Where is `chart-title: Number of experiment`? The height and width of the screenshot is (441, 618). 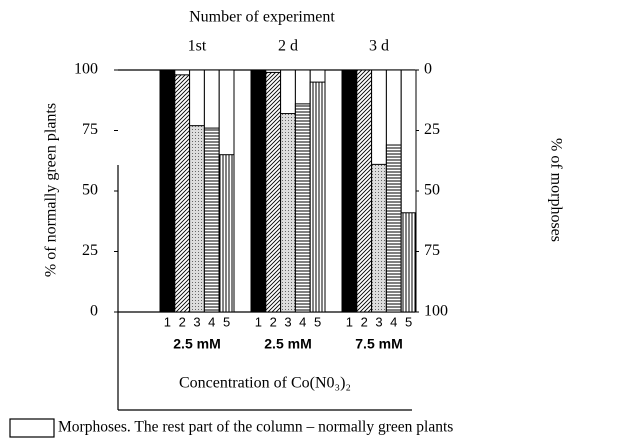 chart-title: Number of experiment is located at coordinates (262, 17).